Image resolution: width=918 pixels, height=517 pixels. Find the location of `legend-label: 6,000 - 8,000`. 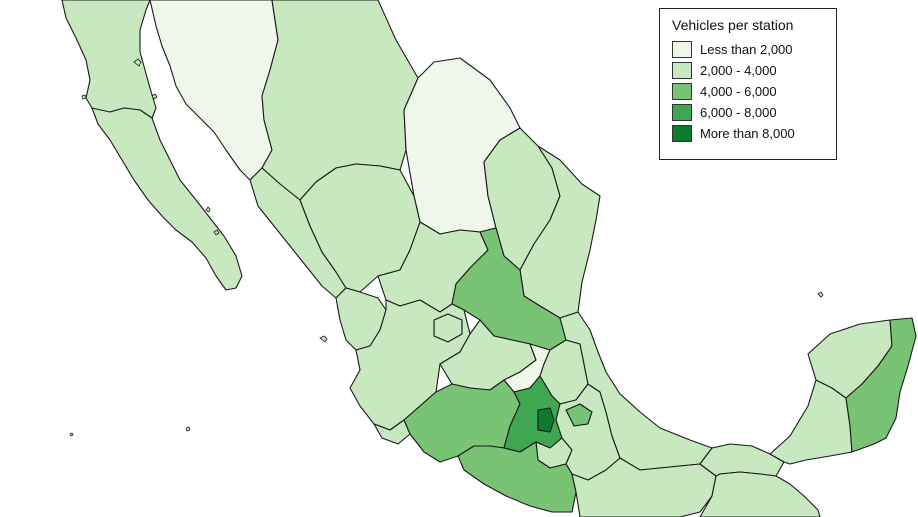

legend-label: 6,000 - 8,000 is located at coordinates (738, 112).